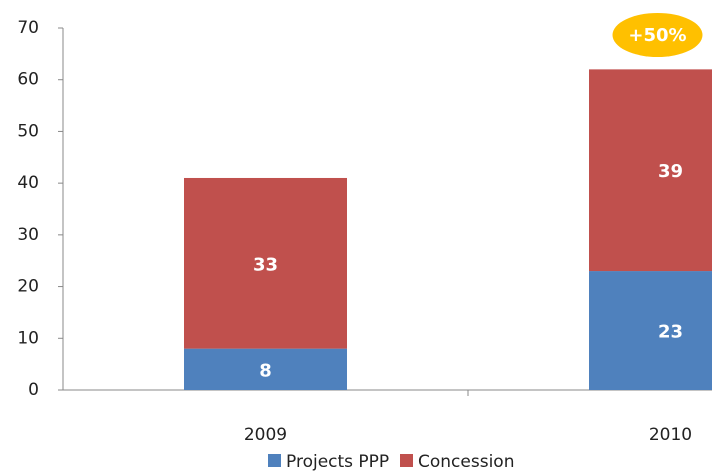 The width and height of the screenshot is (712, 475). Describe the element at coordinates (28, 338) in the screenshot. I see `y-tick-label: 10` at that location.